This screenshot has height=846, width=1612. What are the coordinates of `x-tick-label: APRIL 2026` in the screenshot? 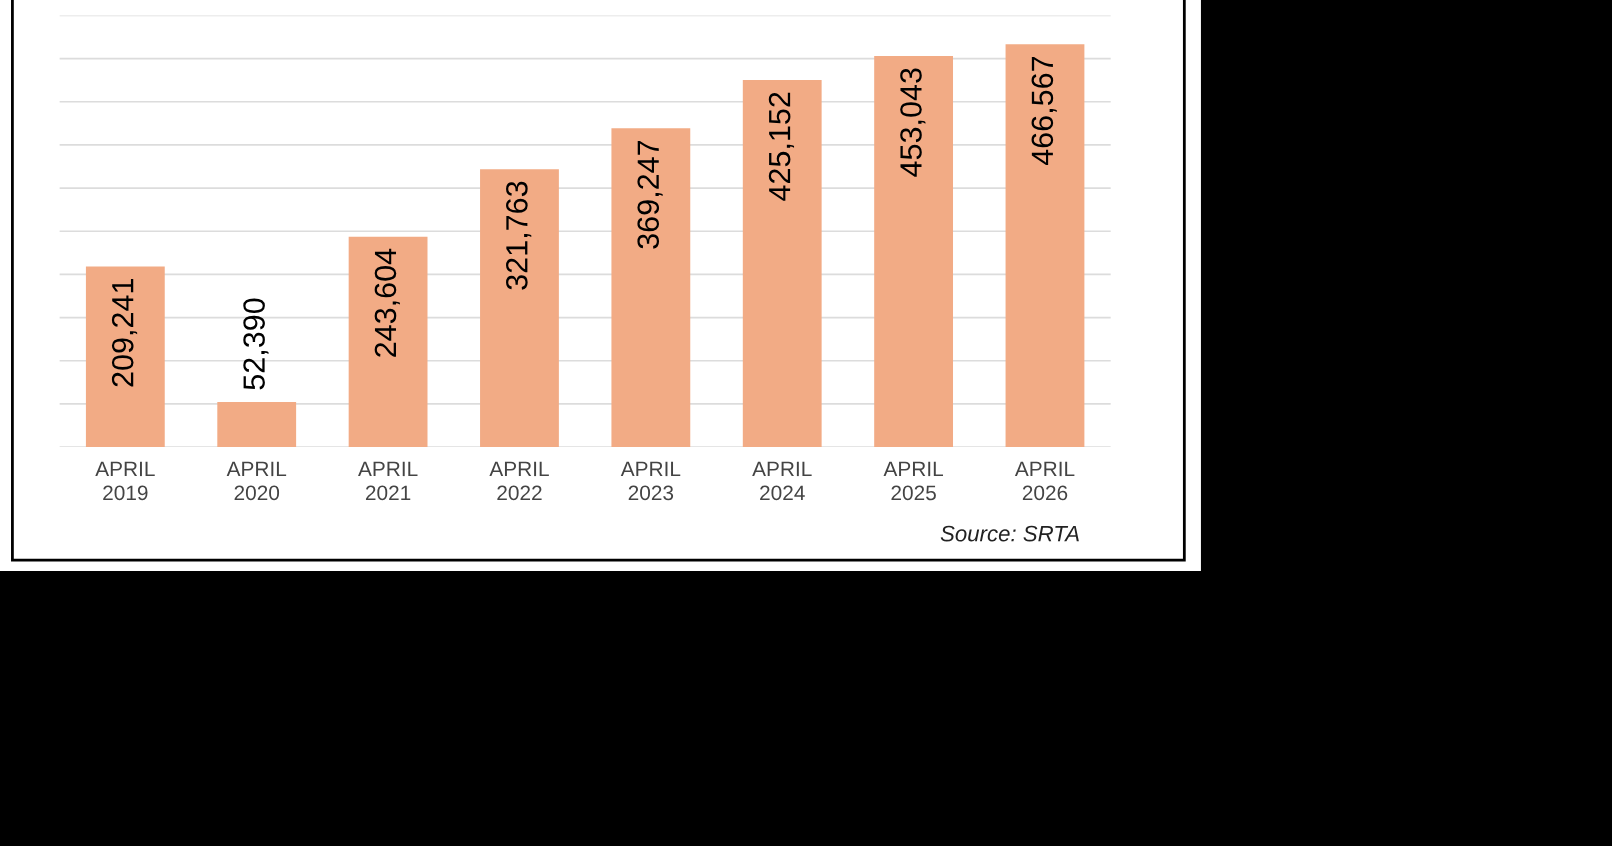 It's located at (1044, 481).